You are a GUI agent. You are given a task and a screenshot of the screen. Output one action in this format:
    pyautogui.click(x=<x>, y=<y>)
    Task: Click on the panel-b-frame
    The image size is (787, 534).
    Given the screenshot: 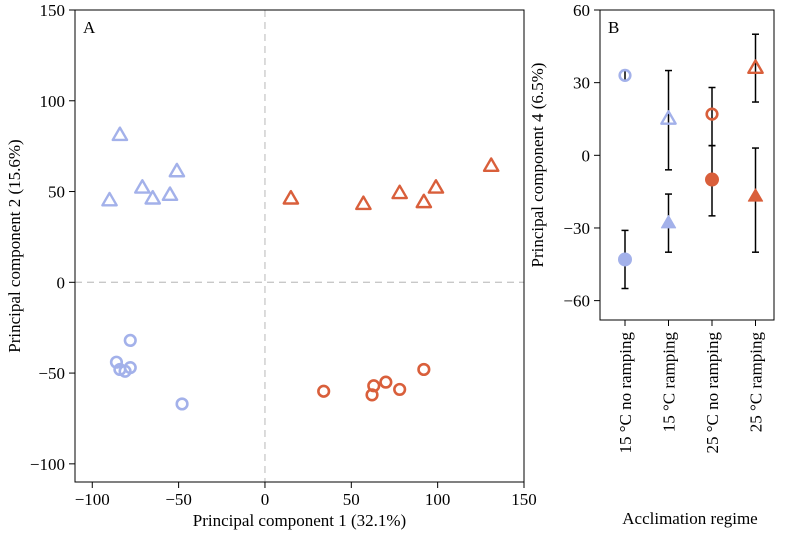 What is the action you would take?
    pyautogui.click(x=687, y=165)
    